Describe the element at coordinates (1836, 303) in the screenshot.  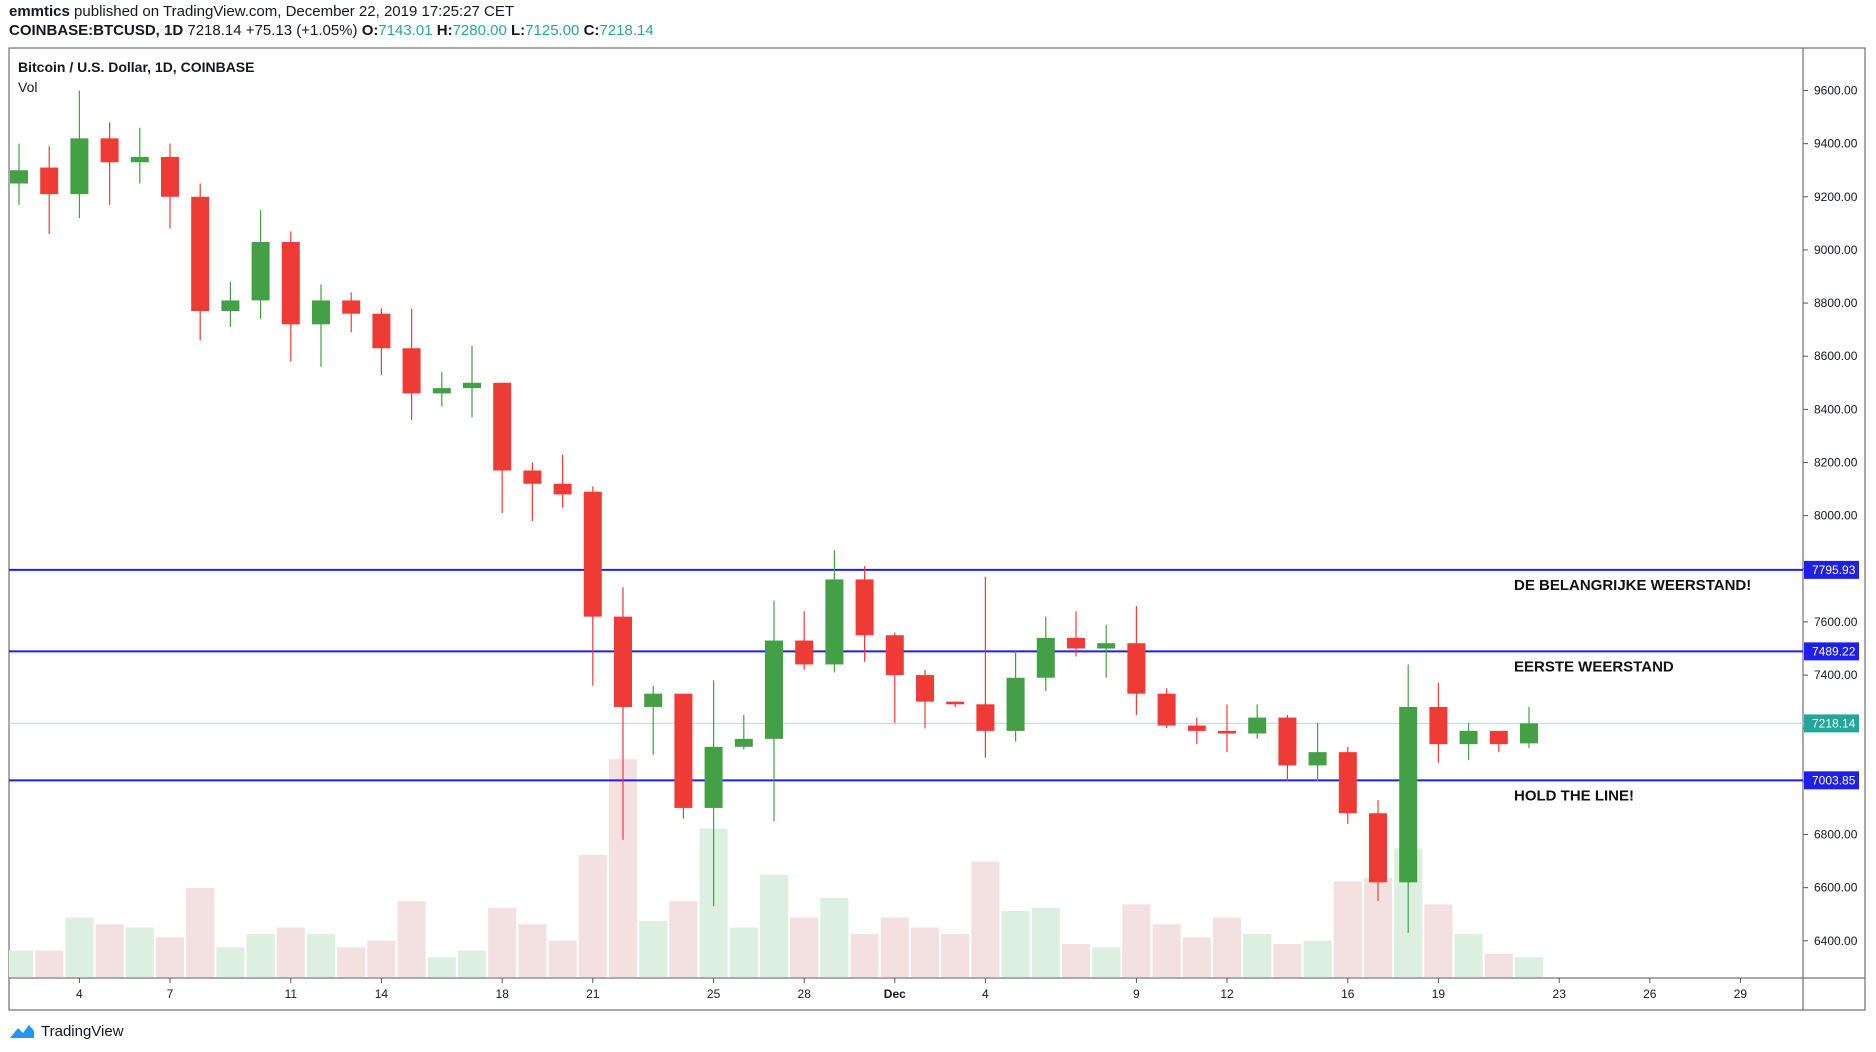
I see `y-tick-label: 8800.00` at that location.